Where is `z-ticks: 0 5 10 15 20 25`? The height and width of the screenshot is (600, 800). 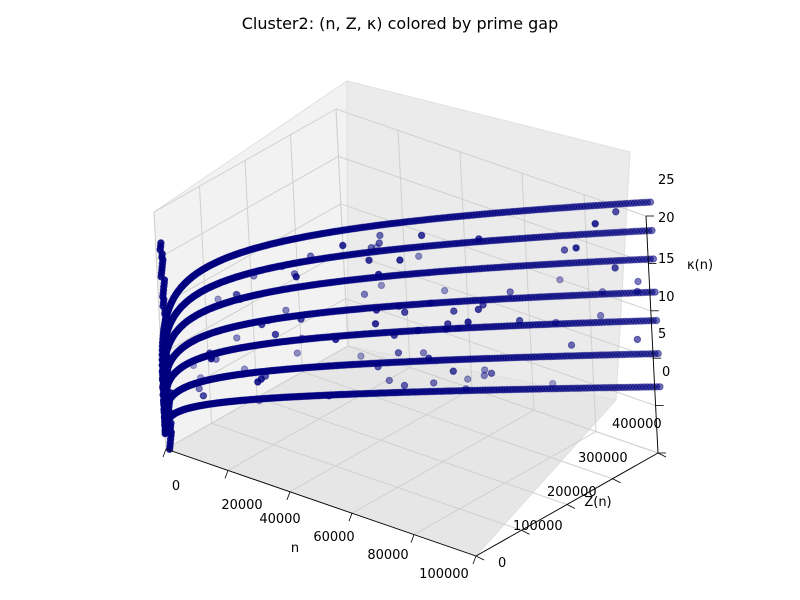
z-ticks: 0 5 10 15 20 25 is located at coordinates (666, 276).